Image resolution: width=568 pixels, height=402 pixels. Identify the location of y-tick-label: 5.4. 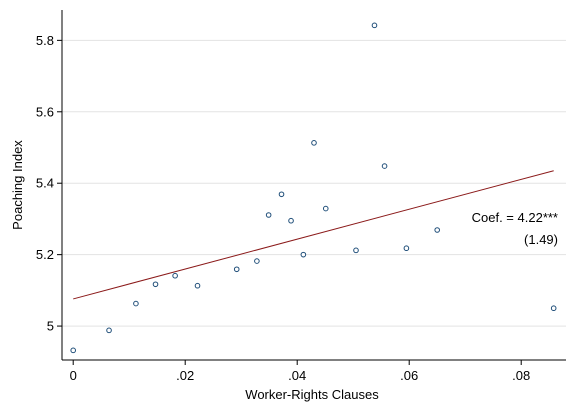
(45, 183).